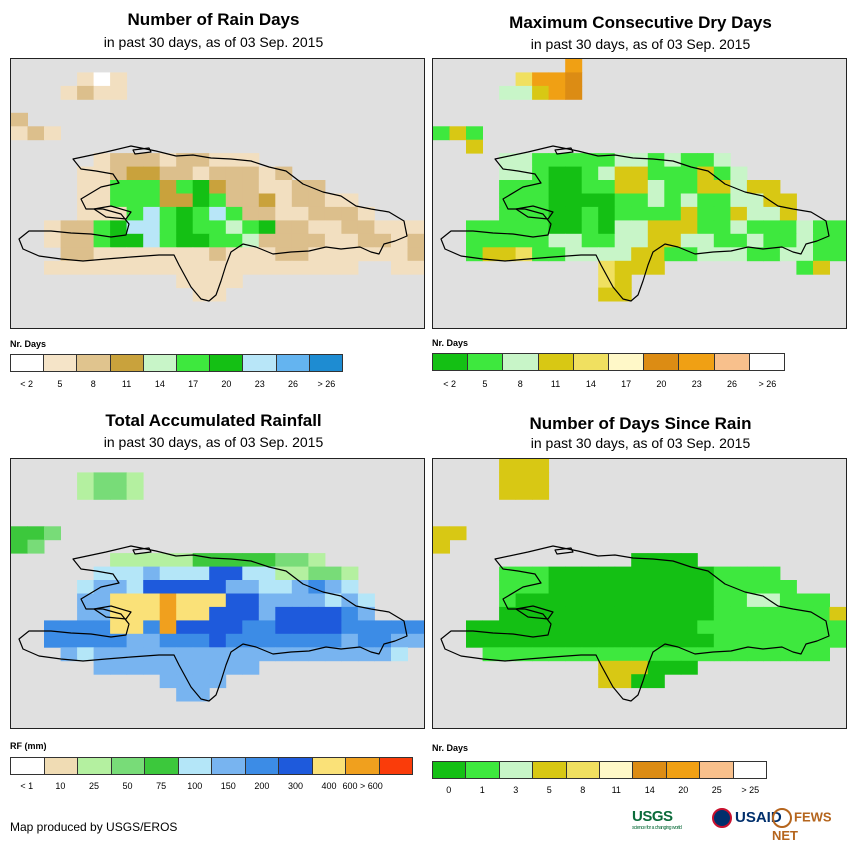  What do you see at coordinates (639, 180) in the screenshot?
I see `map-canvas` at bounding box center [639, 180].